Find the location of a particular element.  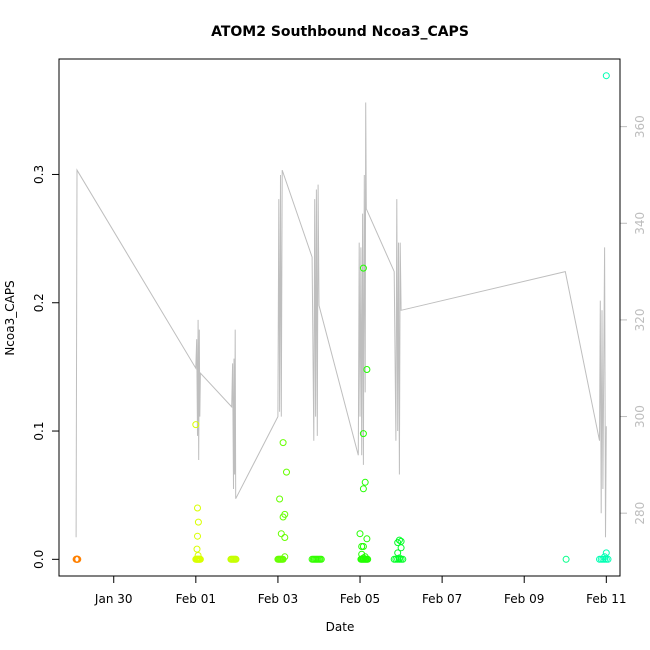

y-tick-label: 0.0 is located at coordinates (39, 559).